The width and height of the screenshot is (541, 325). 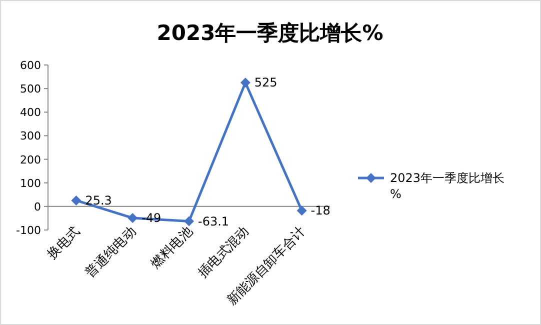 I want to click on chart-title: 2023年一季度比增长%, so click(x=270, y=33).